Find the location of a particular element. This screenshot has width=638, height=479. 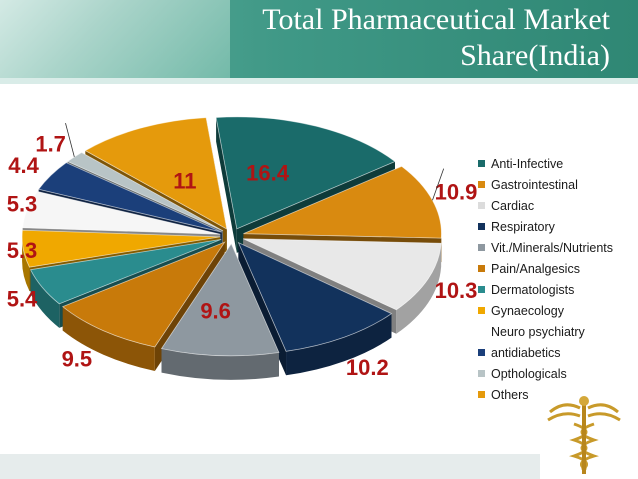

legend-label: Anti-Infective is located at coordinates (527, 164).